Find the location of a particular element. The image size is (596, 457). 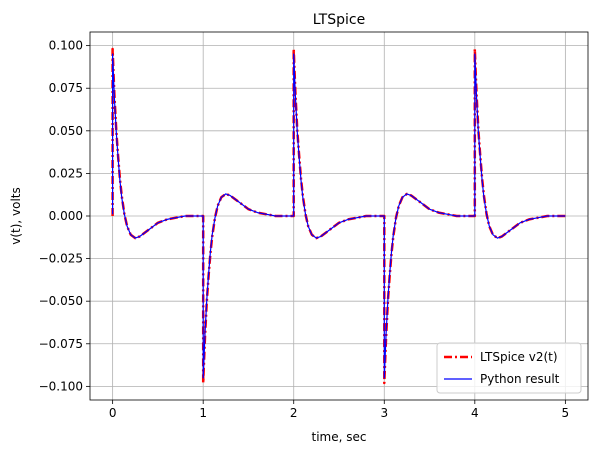

y-tick-label: −0.025 is located at coordinates (61, 259).